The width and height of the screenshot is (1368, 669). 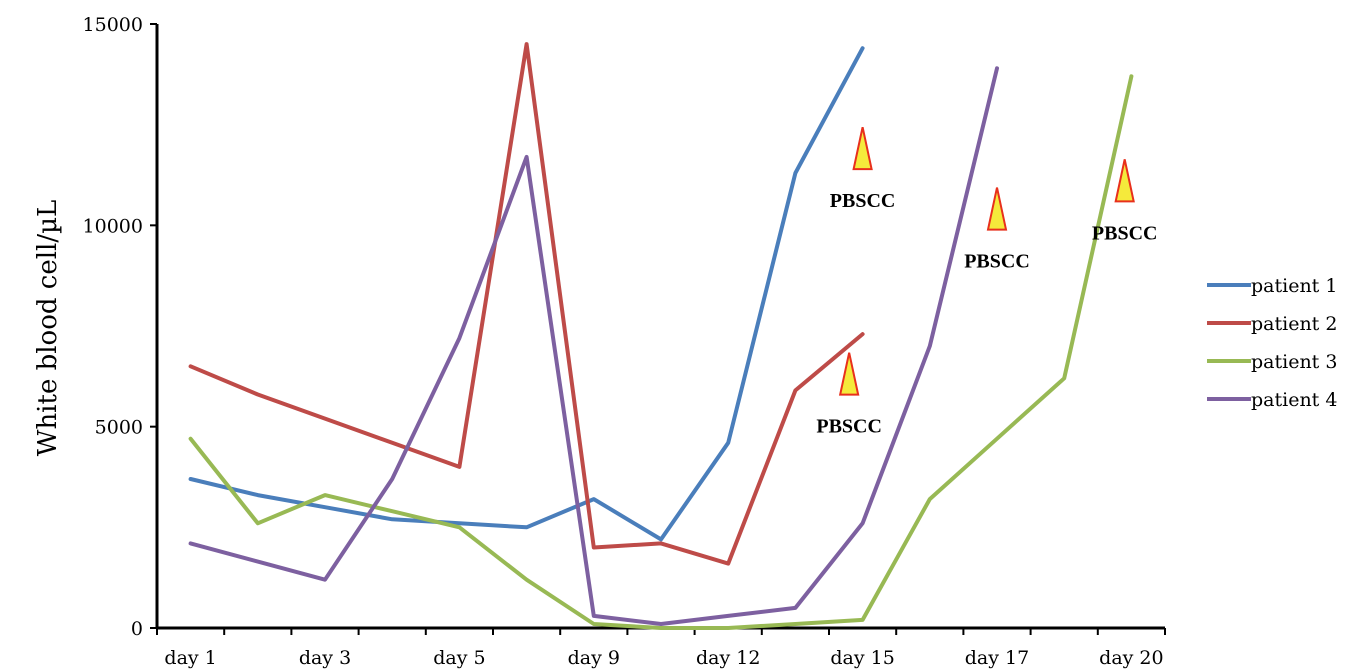 What do you see at coordinates (1294, 362) in the screenshot?
I see `legend-label-3: patient 3` at bounding box center [1294, 362].